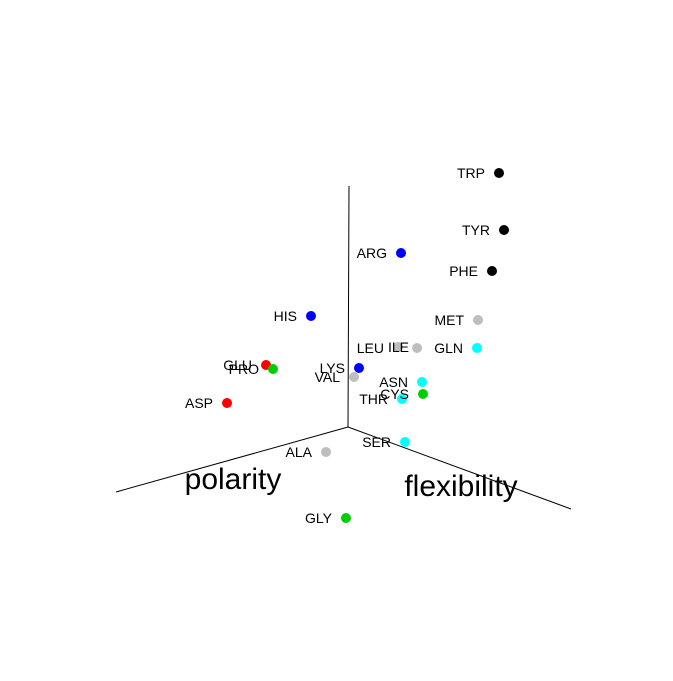 The image size is (673, 681). I want to click on label-pro: PRO, so click(244, 369).